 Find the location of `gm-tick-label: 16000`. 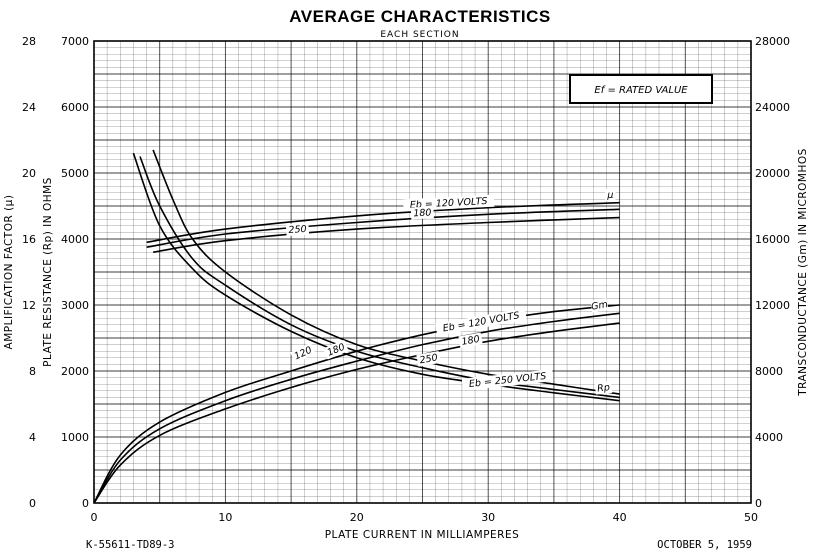

gm-tick-label: 16000 is located at coordinates (772, 239).